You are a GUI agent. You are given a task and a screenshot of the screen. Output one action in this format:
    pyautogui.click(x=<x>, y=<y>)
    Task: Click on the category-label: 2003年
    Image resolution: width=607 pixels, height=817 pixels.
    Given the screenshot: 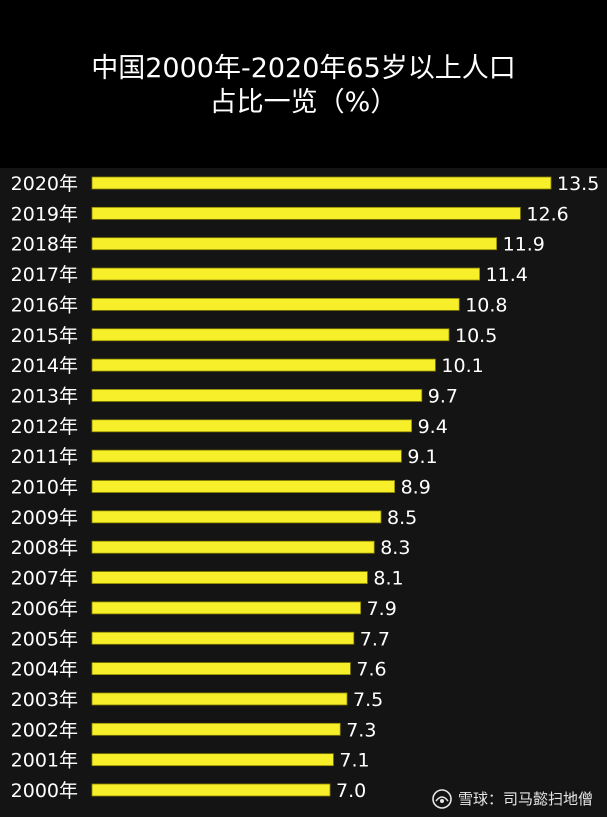 What is the action you would take?
    pyautogui.click(x=44, y=700)
    